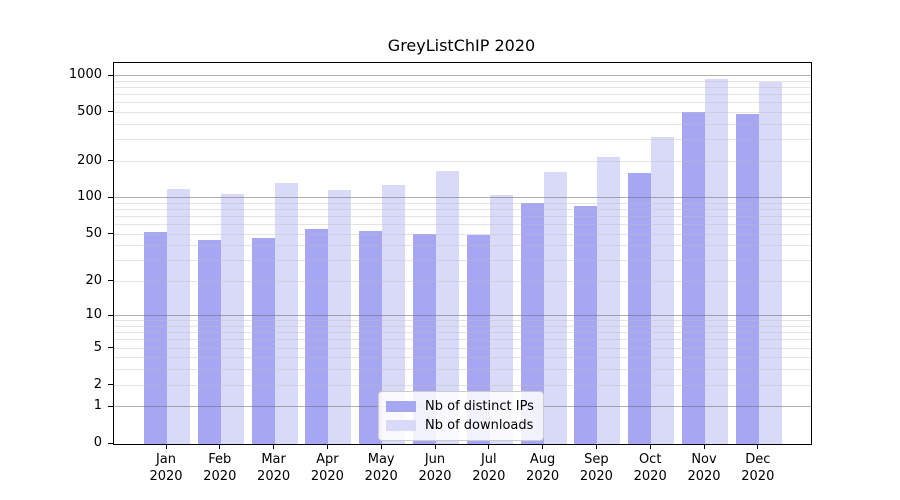  I want to click on bar-distinct-ips-nov, so click(693, 278).